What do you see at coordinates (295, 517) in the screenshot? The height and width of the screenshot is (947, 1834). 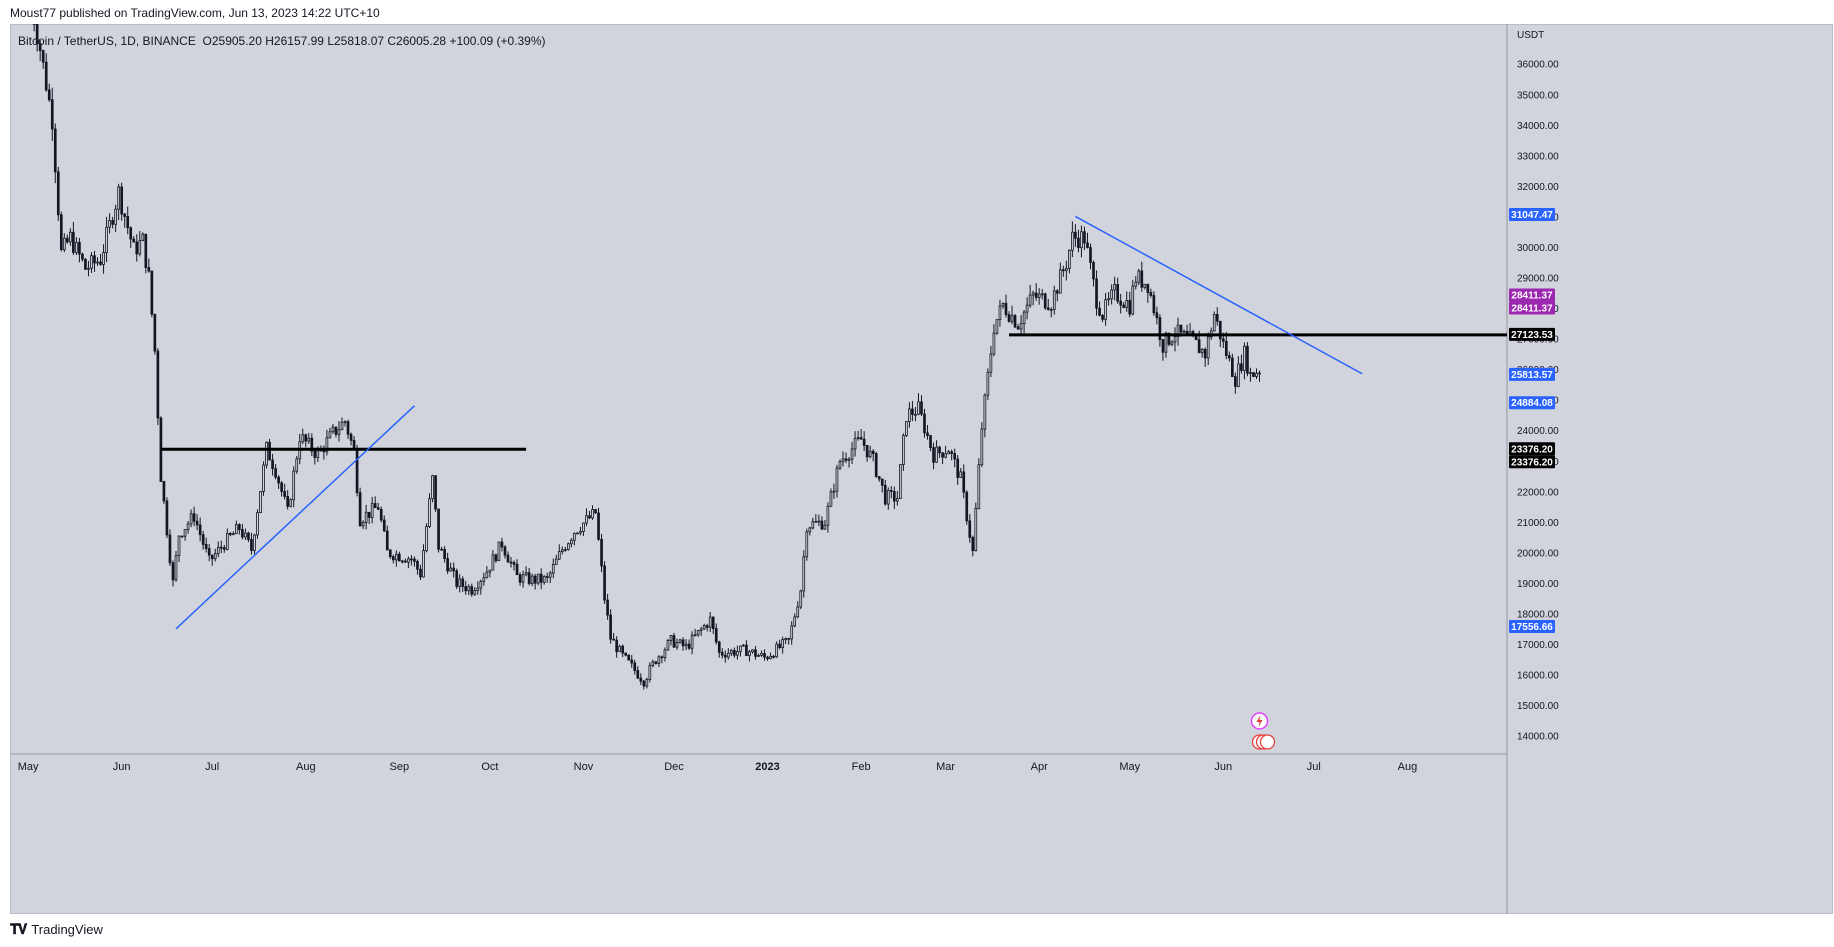 I see `trendline` at bounding box center [295, 517].